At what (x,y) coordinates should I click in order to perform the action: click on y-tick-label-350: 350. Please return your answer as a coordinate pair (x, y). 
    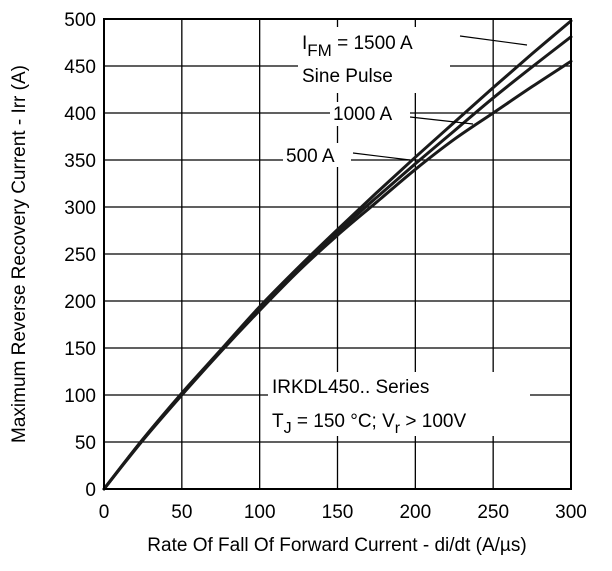
    Looking at the image, I should click on (80, 161).